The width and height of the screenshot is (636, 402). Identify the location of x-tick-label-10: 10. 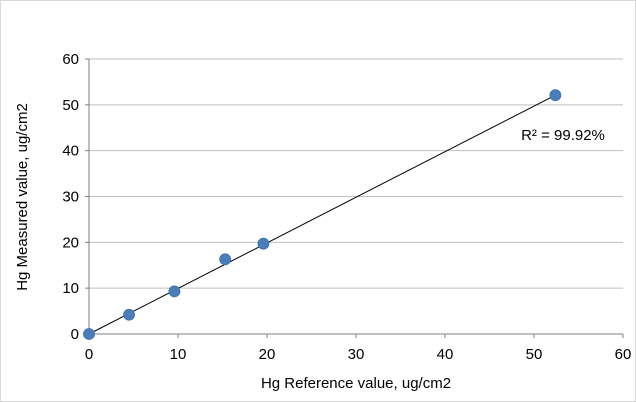
(178, 354).